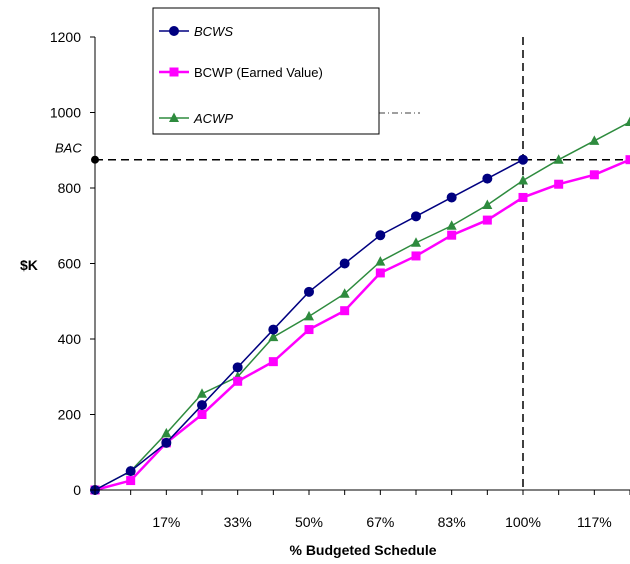  Describe the element at coordinates (258, 72) in the screenshot. I see `legend-entry-label: BCWP (Earned Value)` at that location.